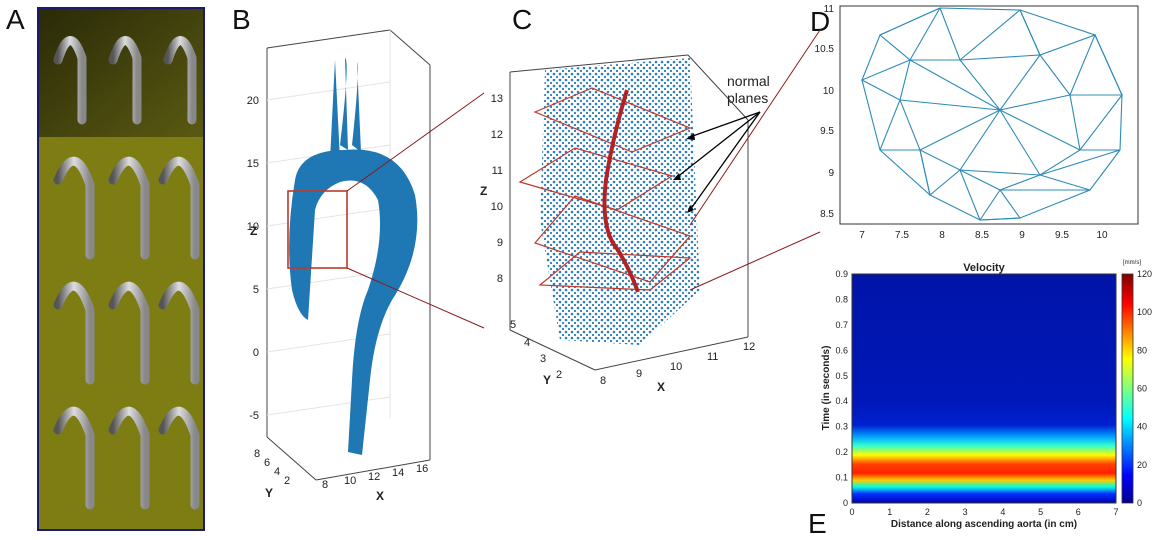  Describe the element at coordinates (254, 416) in the screenshot. I see `panel-b-z-tick: -5` at that location.